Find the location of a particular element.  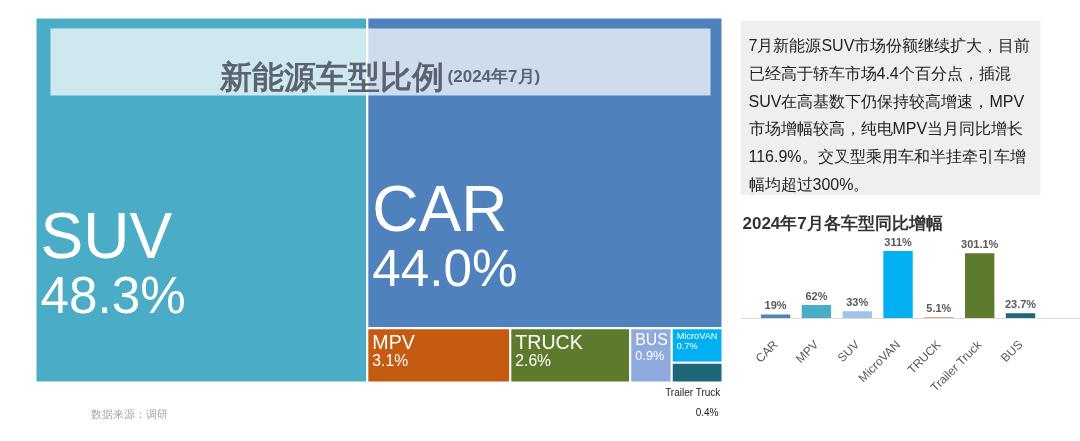

data-label: 62% is located at coordinates (816, 296).